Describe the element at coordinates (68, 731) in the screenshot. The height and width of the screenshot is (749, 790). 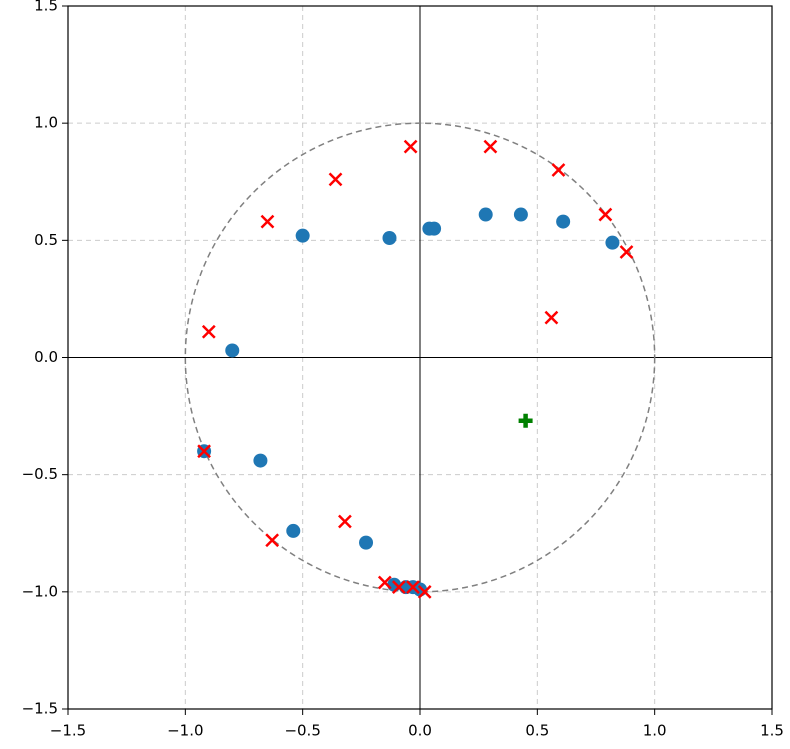
I see `x-tick-label: −1.5` at that location.